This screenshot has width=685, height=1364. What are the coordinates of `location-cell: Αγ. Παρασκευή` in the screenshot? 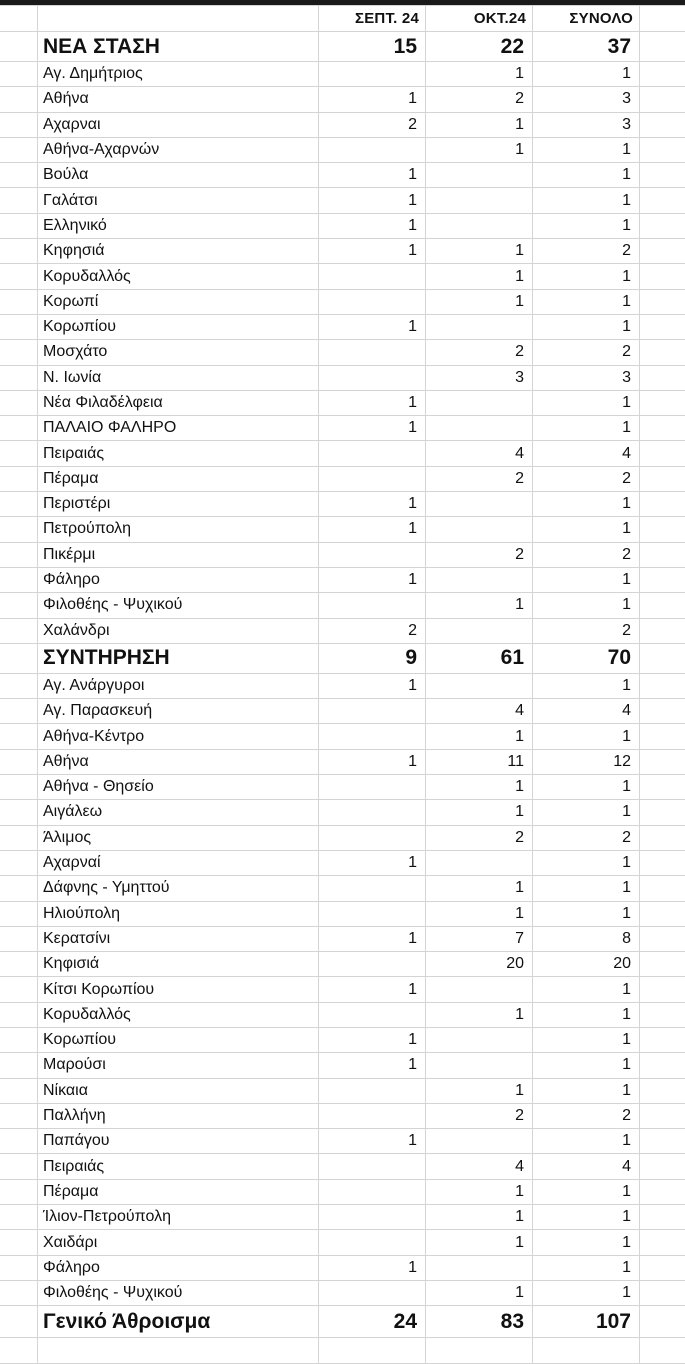 It's located at (178, 711).